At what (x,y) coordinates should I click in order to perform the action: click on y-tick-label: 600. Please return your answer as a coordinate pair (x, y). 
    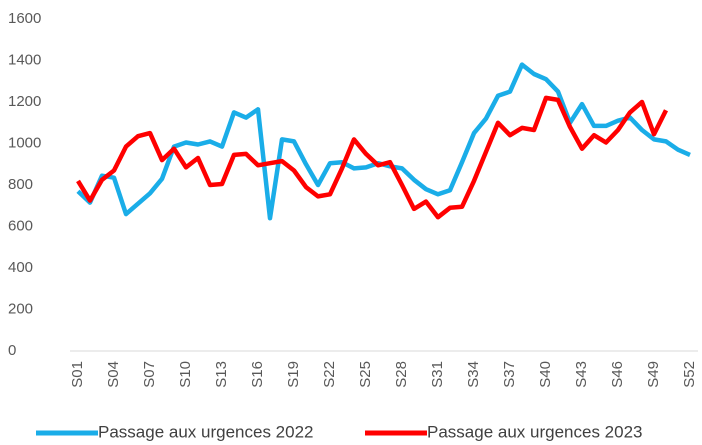
    Looking at the image, I should click on (20, 225).